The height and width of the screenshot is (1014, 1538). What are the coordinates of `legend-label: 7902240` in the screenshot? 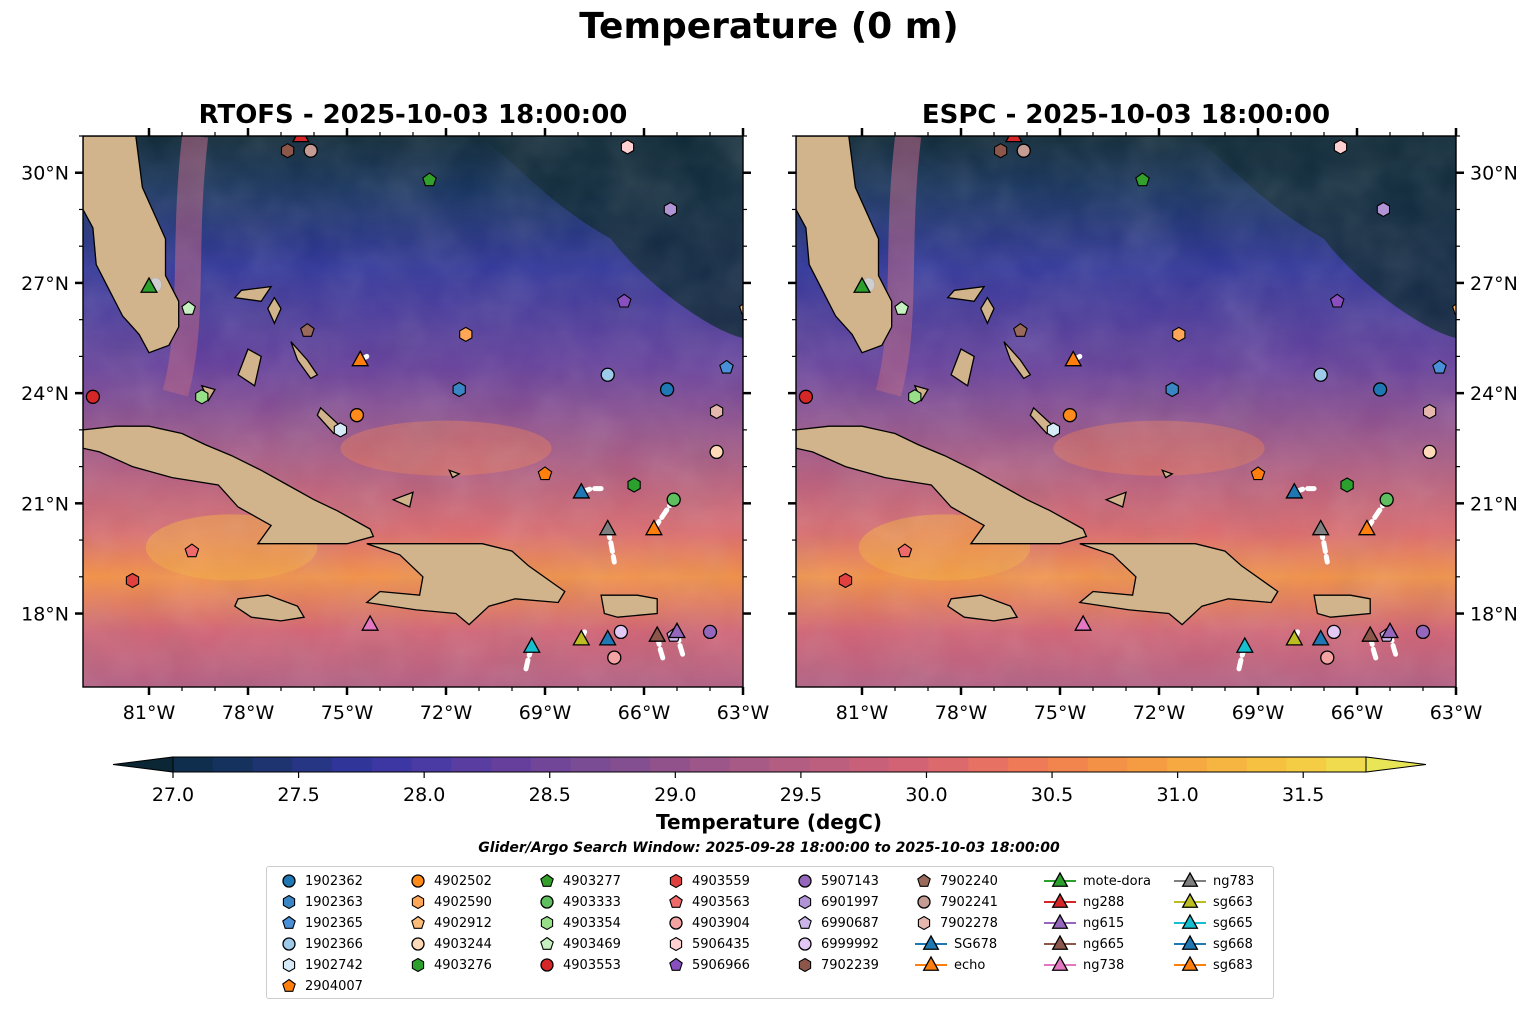 It's located at (969, 881).